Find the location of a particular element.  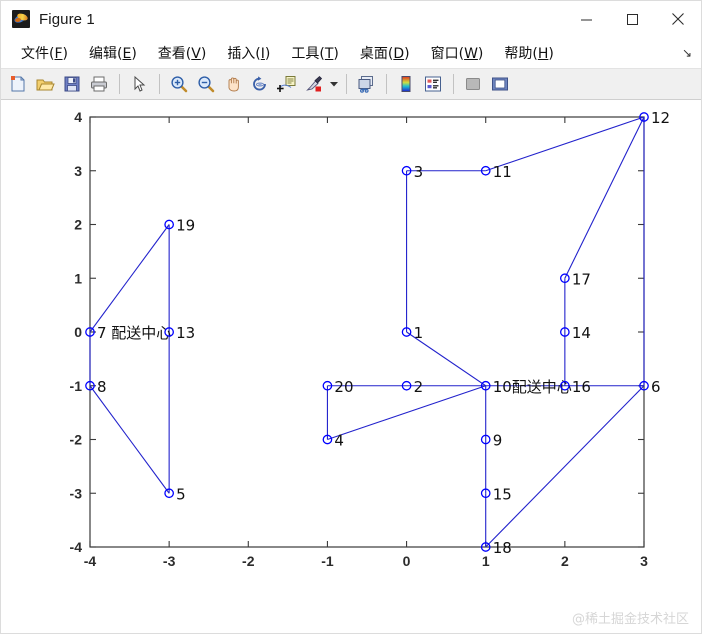

minimize-icon is located at coordinates (586, 19).